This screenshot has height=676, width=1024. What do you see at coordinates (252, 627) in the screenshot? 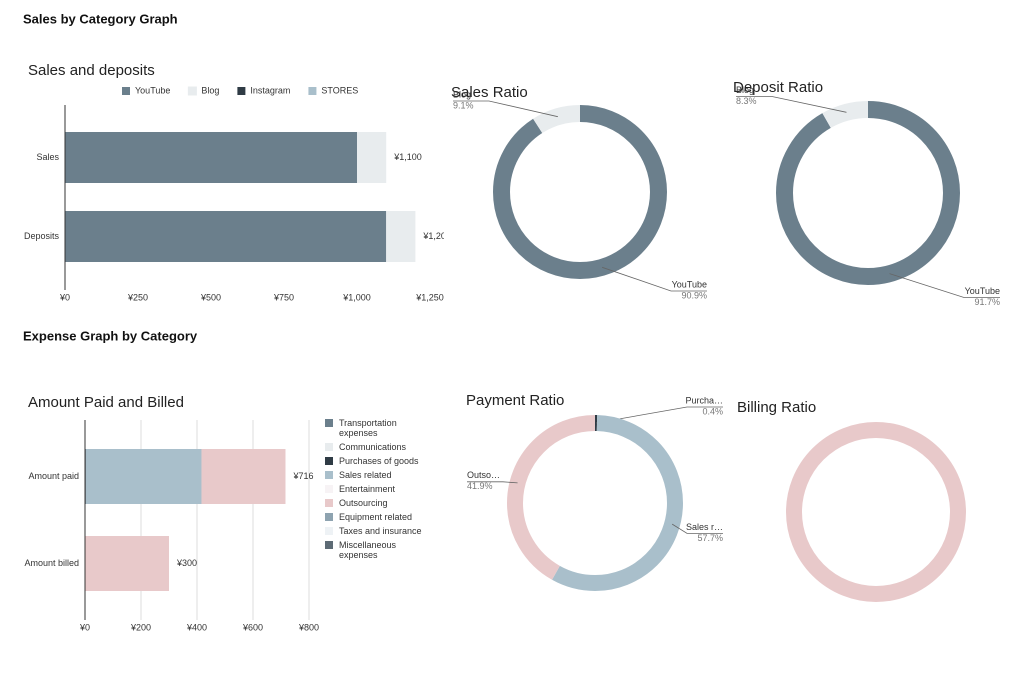
I see `x-tick-label: ¥600` at bounding box center [252, 627].